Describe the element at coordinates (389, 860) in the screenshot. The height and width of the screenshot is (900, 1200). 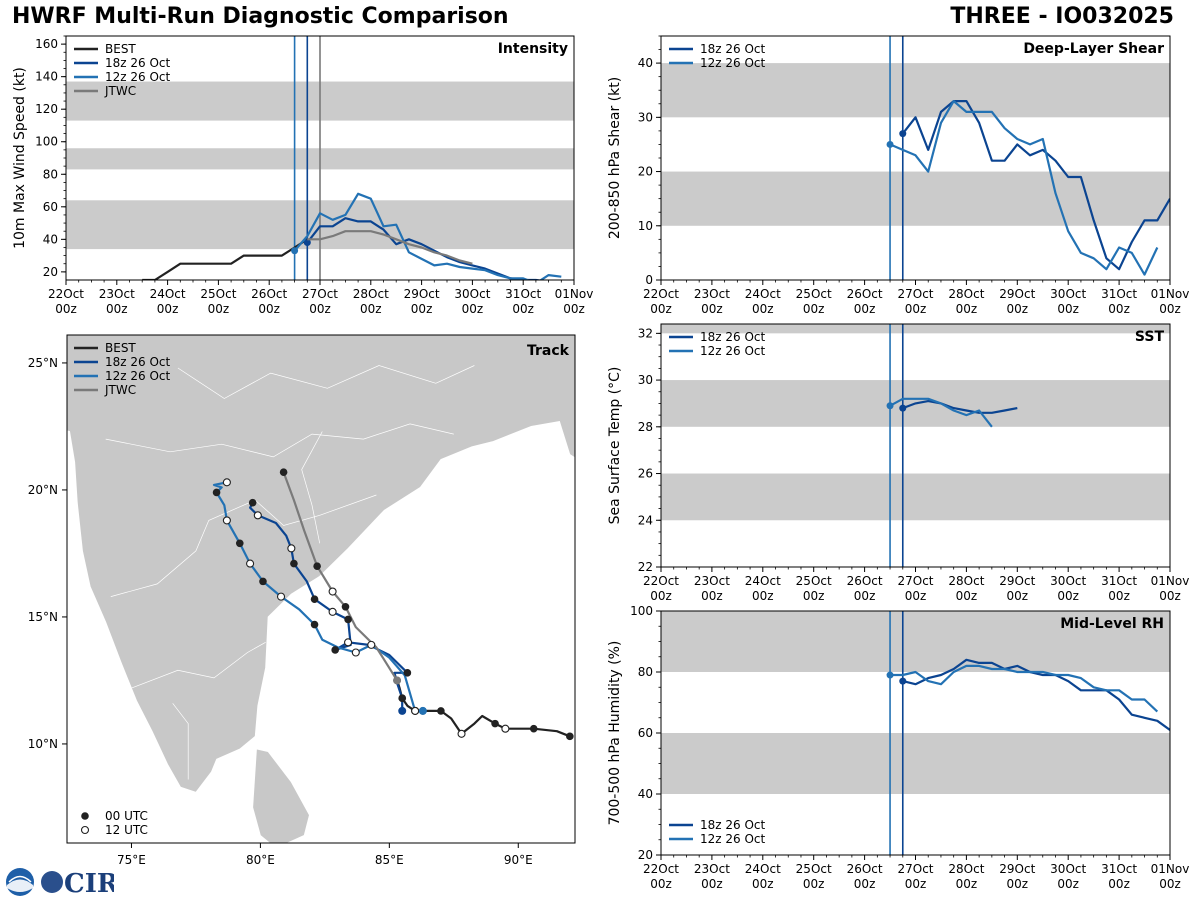
I see `longitude-label: 85°E` at that location.